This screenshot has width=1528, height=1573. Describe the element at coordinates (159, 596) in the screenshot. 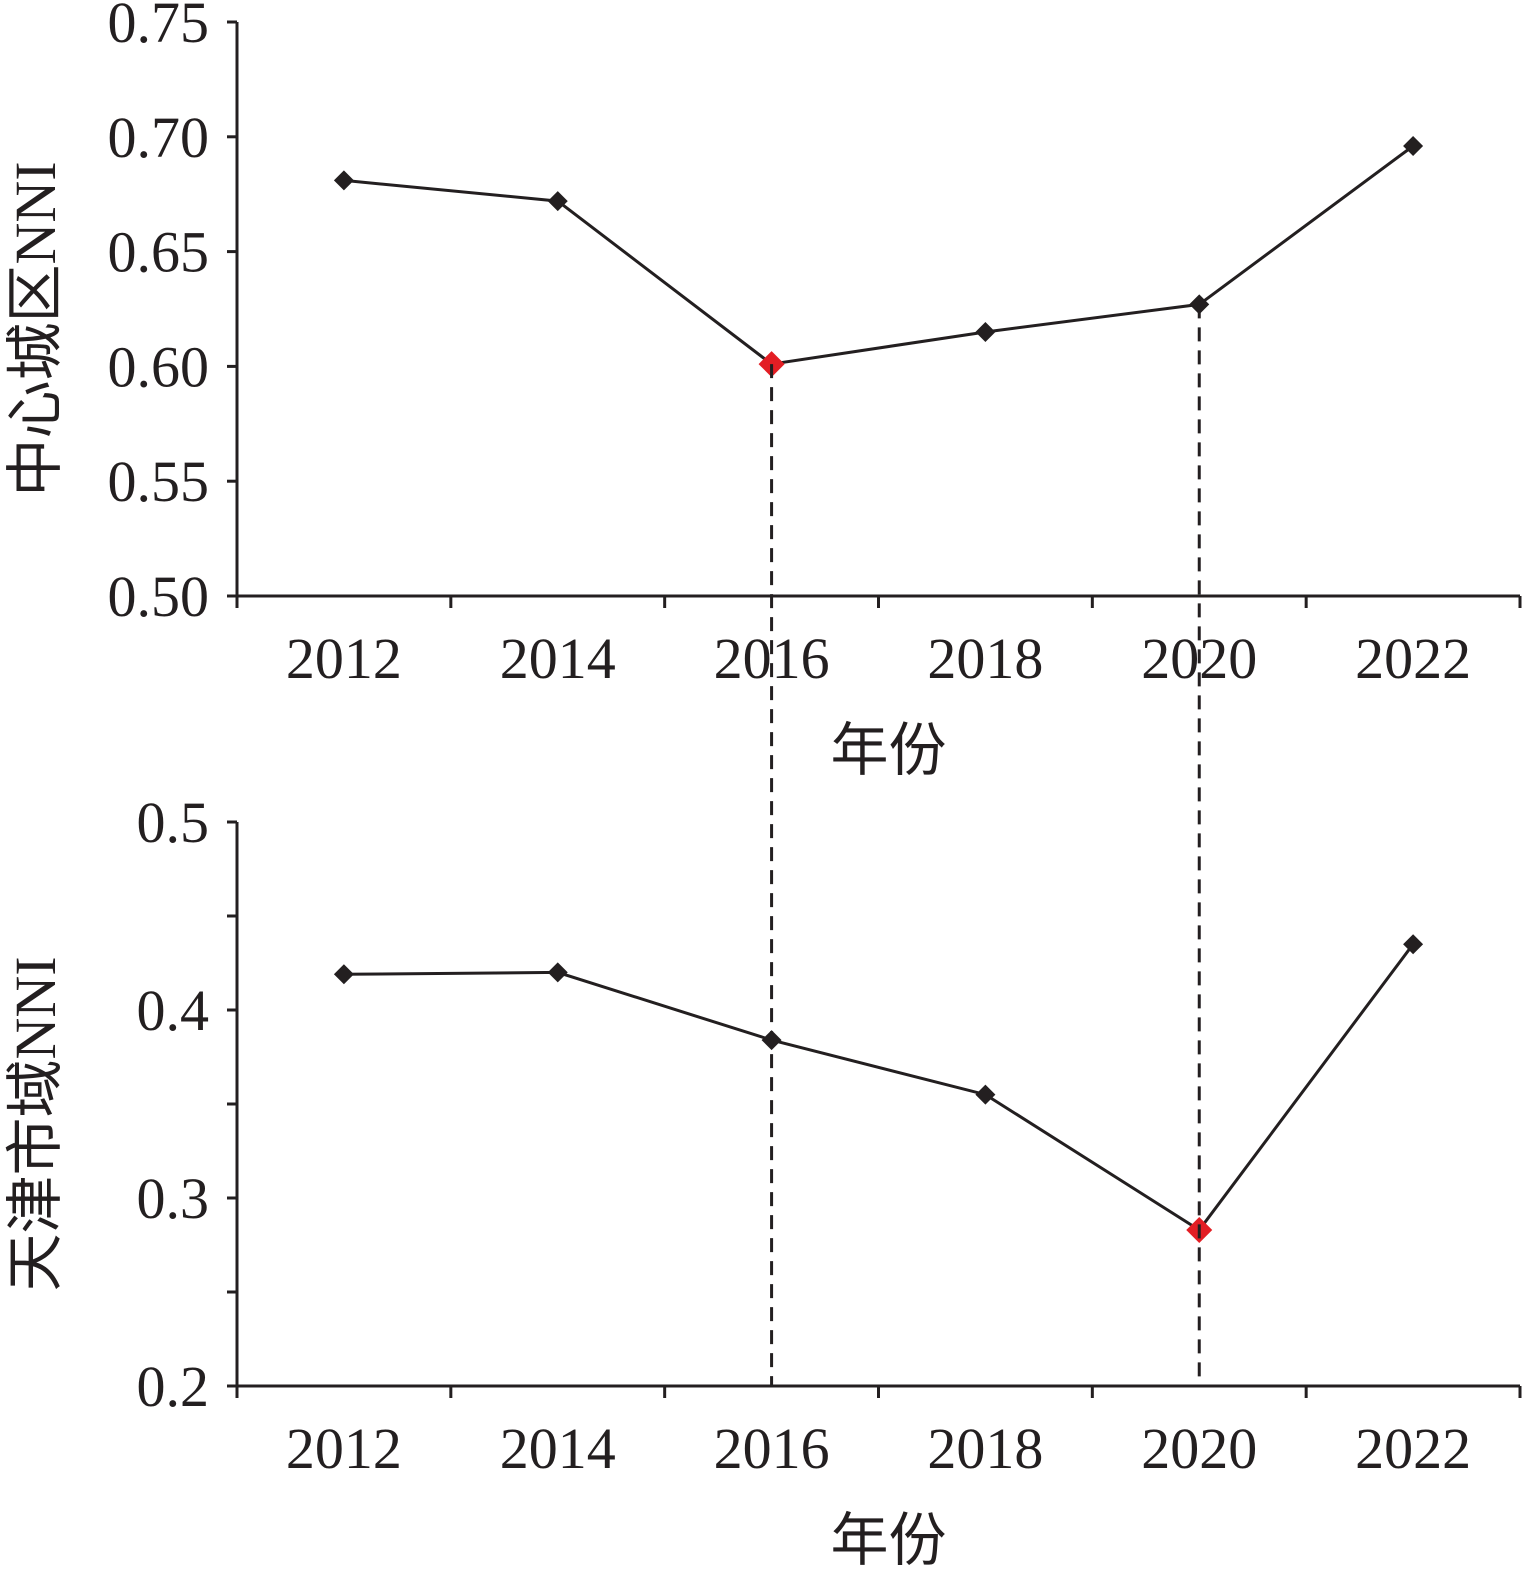

I see `y-tick-label: 0.50` at that location.